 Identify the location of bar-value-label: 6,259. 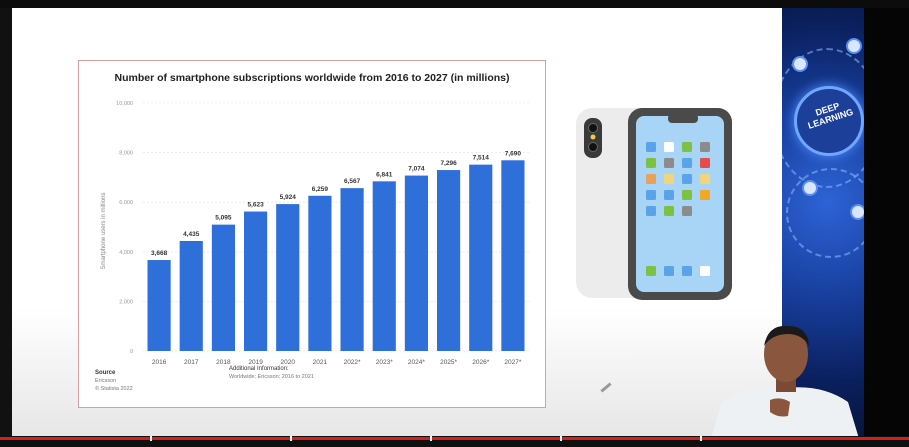
(320, 189).